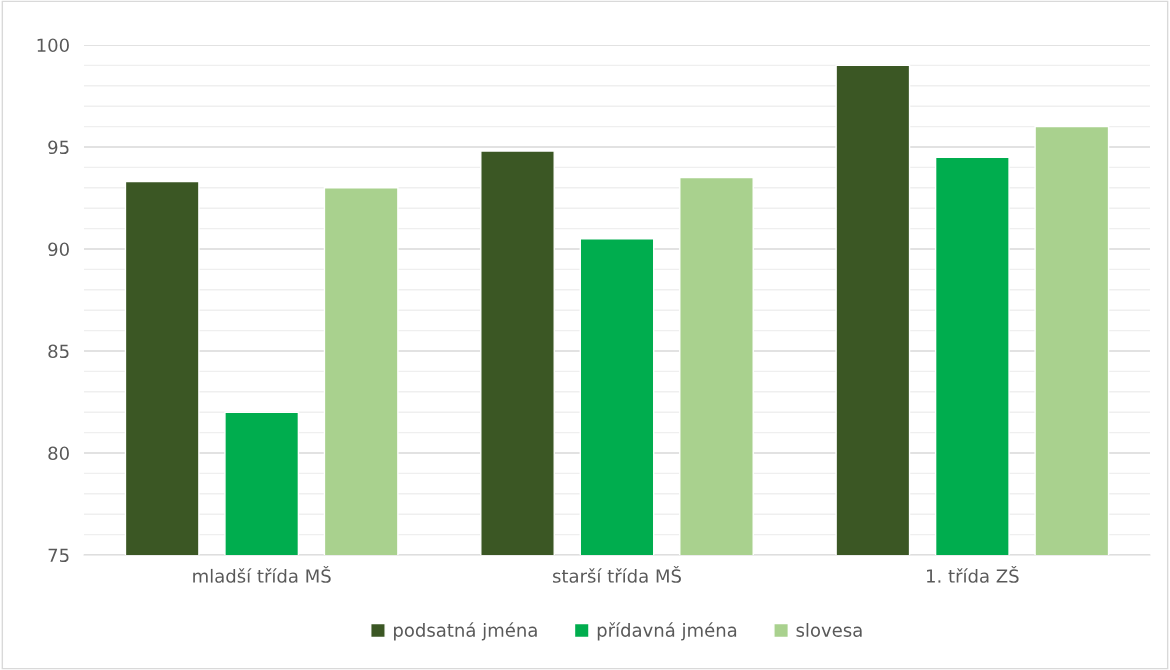 This screenshot has width=1170, height=670. I want to click on legend-label: slovesa, so click(829, 629).